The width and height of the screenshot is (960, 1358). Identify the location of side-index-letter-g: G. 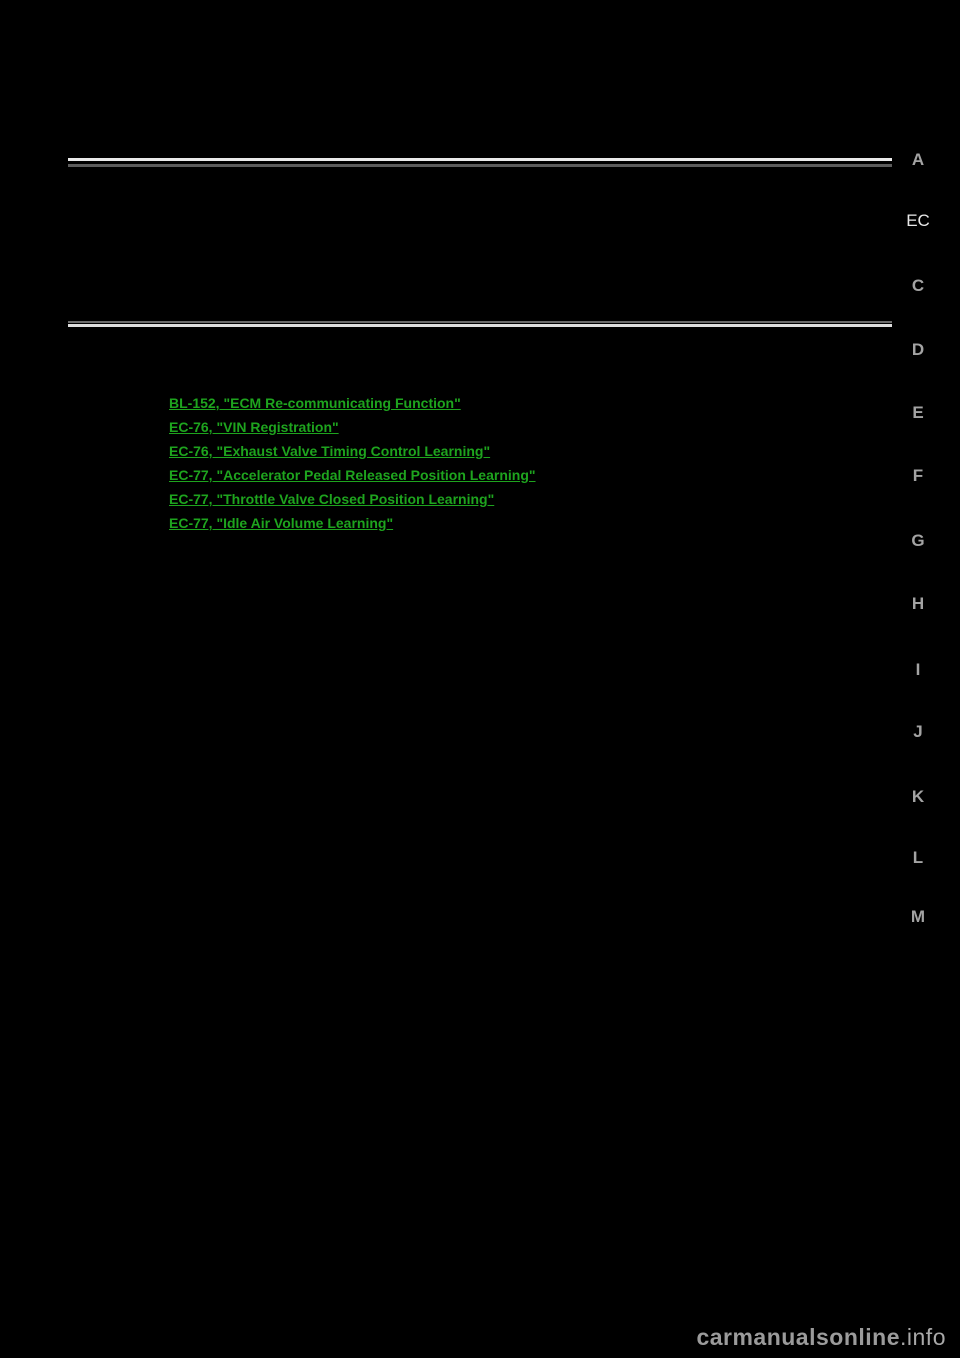
(918, 540).